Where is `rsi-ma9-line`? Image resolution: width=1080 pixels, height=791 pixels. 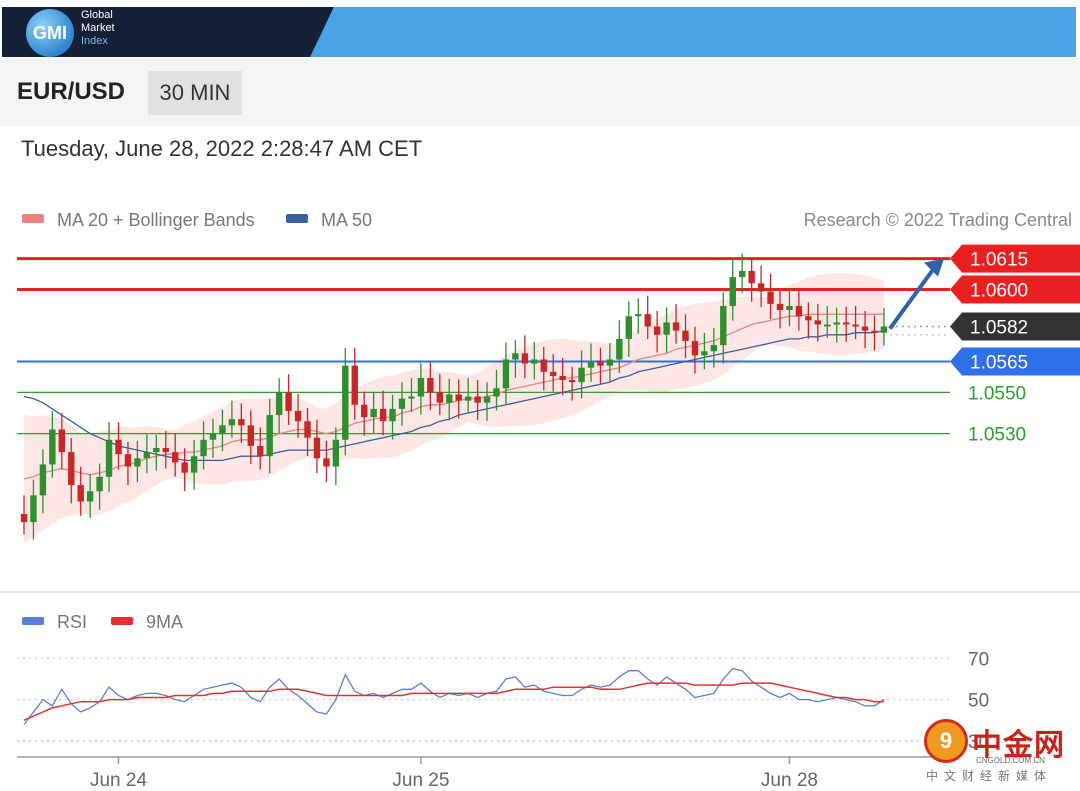 rsi-ma9-line is located at coordinates (453, 701).